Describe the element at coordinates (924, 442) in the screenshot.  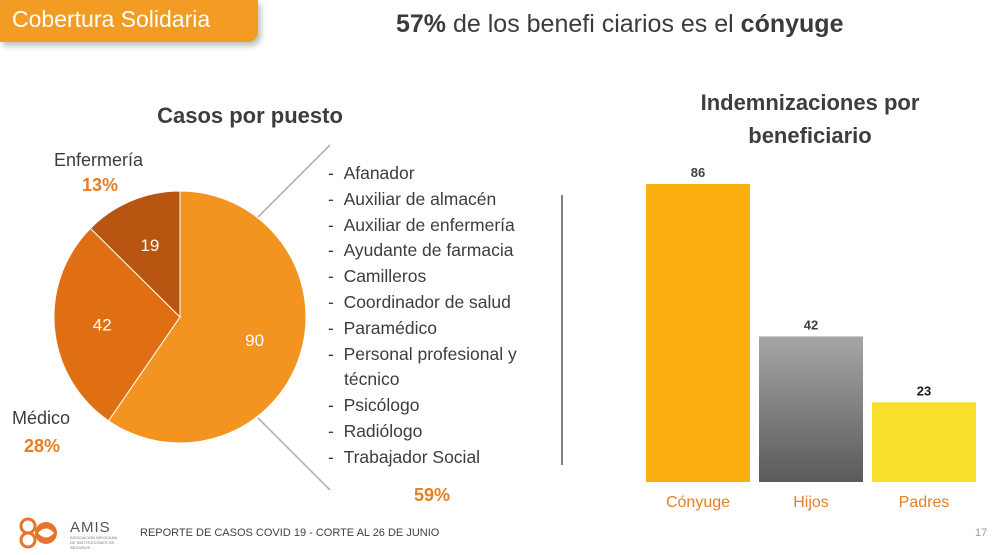
I see `bar-padres` at that location.